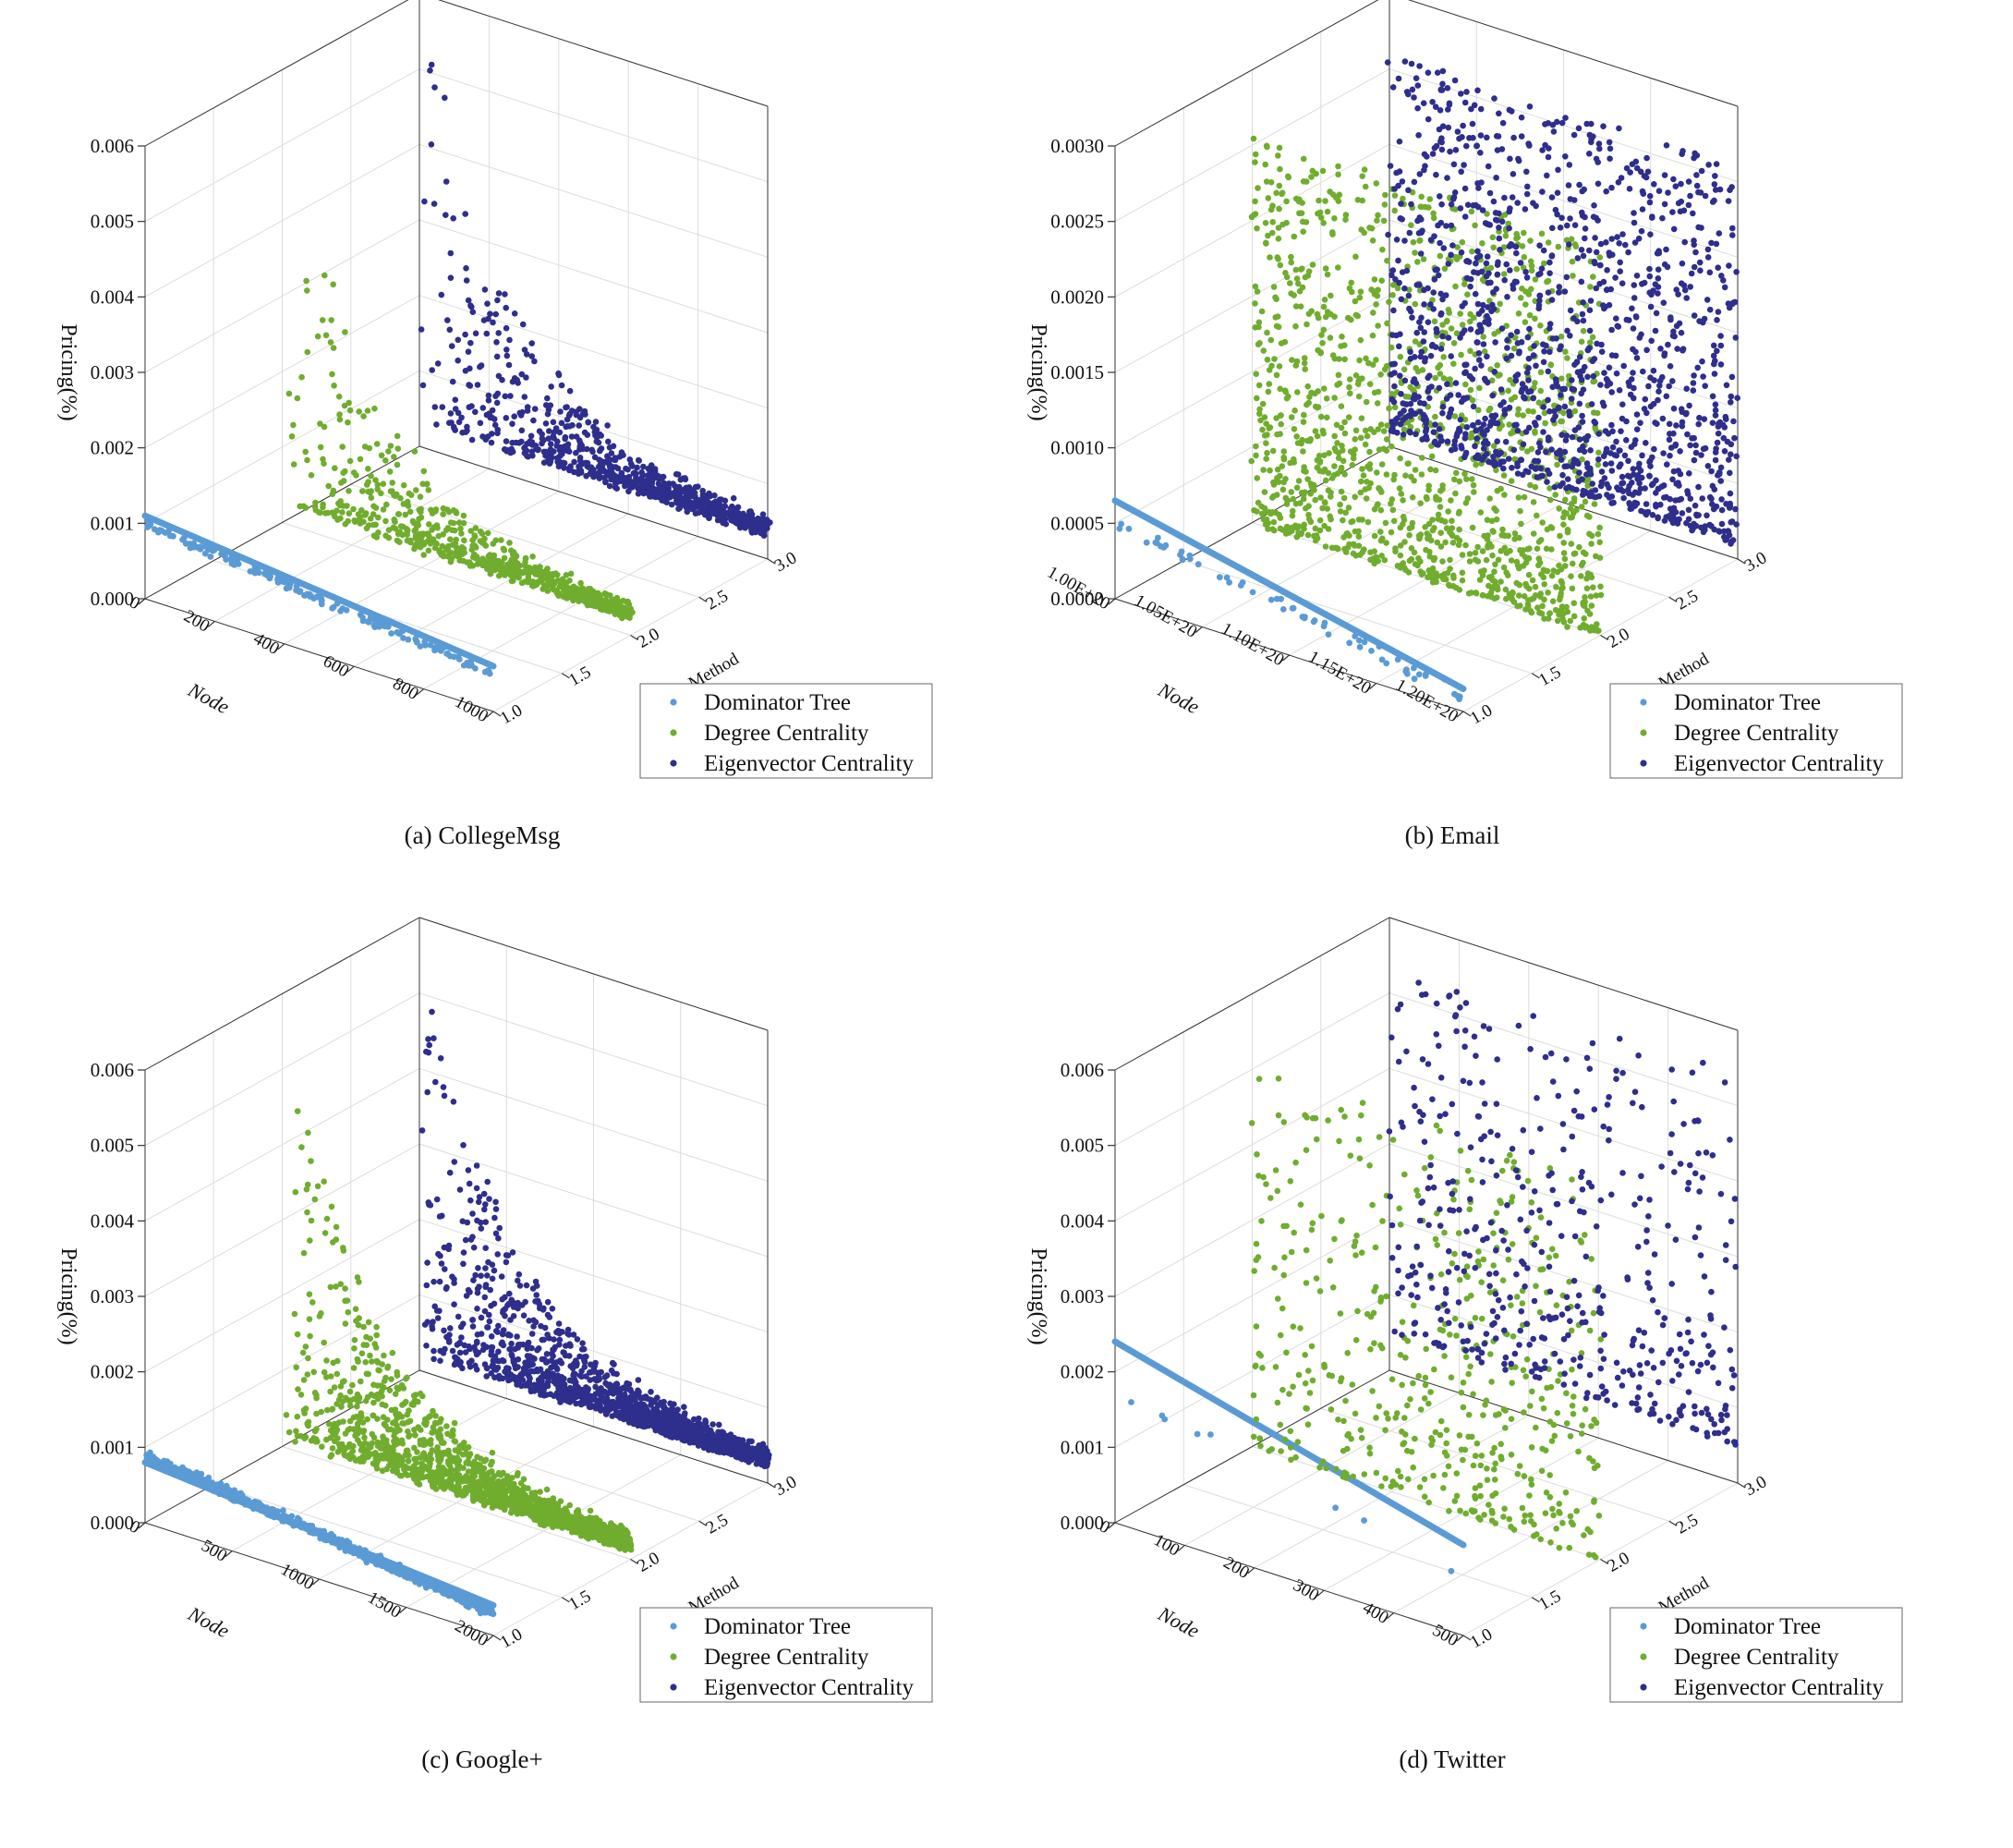 The width and height of the screenshot is (2013, 1848). Describe the element at coordinates (1077, 523) in the screenshot. I see `z-tick-label: 0.0005` at that location.